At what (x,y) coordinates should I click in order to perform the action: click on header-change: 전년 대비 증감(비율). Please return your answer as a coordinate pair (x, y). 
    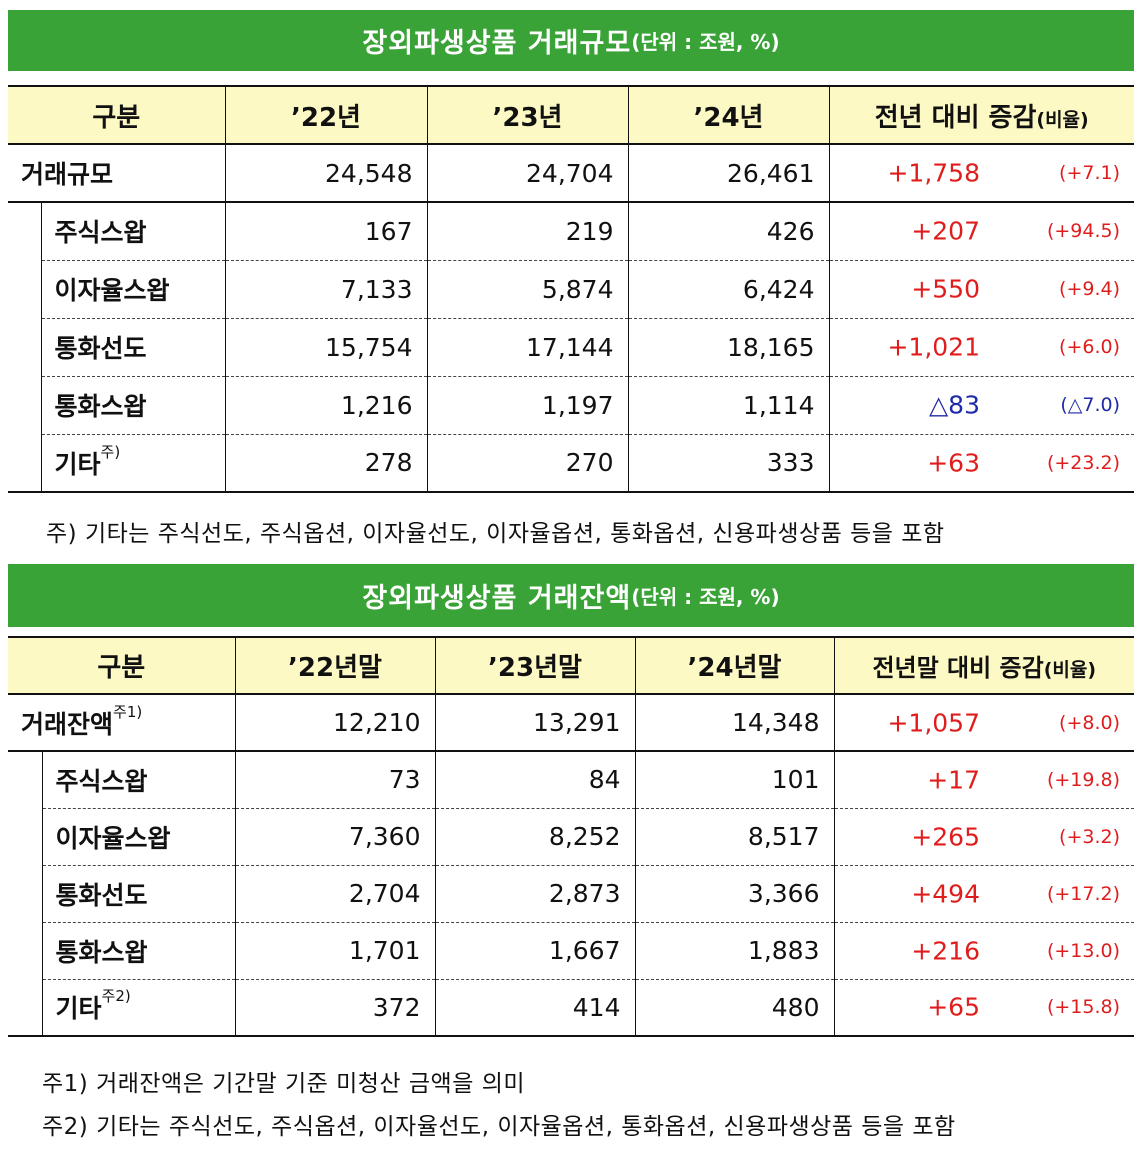
    Looking at the image, I should click on (981, 115).